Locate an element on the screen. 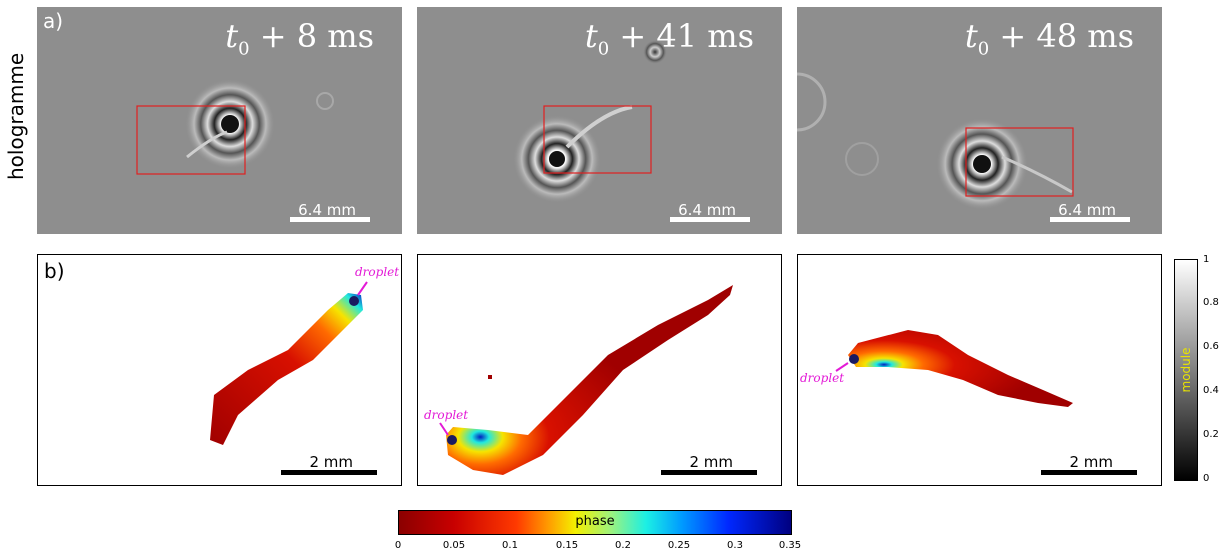  module-colorbar-label: module is located at coordinates (1186, 370).